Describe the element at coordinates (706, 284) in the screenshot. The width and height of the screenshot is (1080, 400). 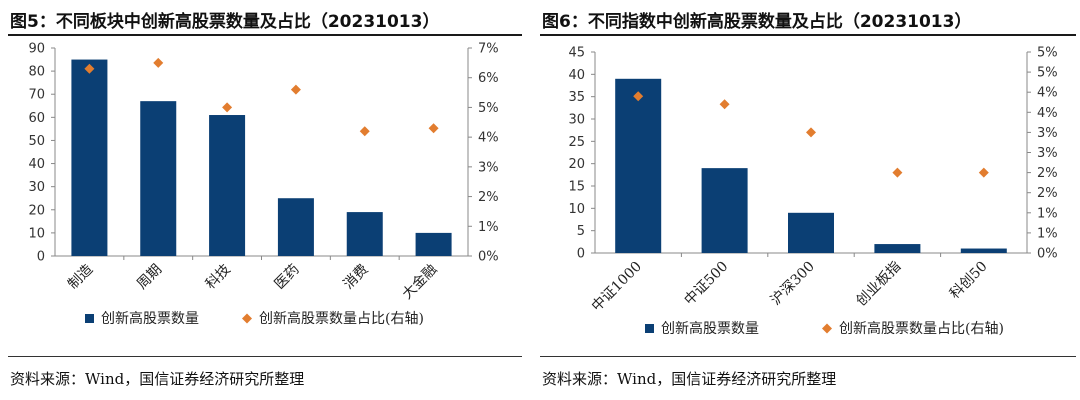
I see `category-label: 中证500` at that location.